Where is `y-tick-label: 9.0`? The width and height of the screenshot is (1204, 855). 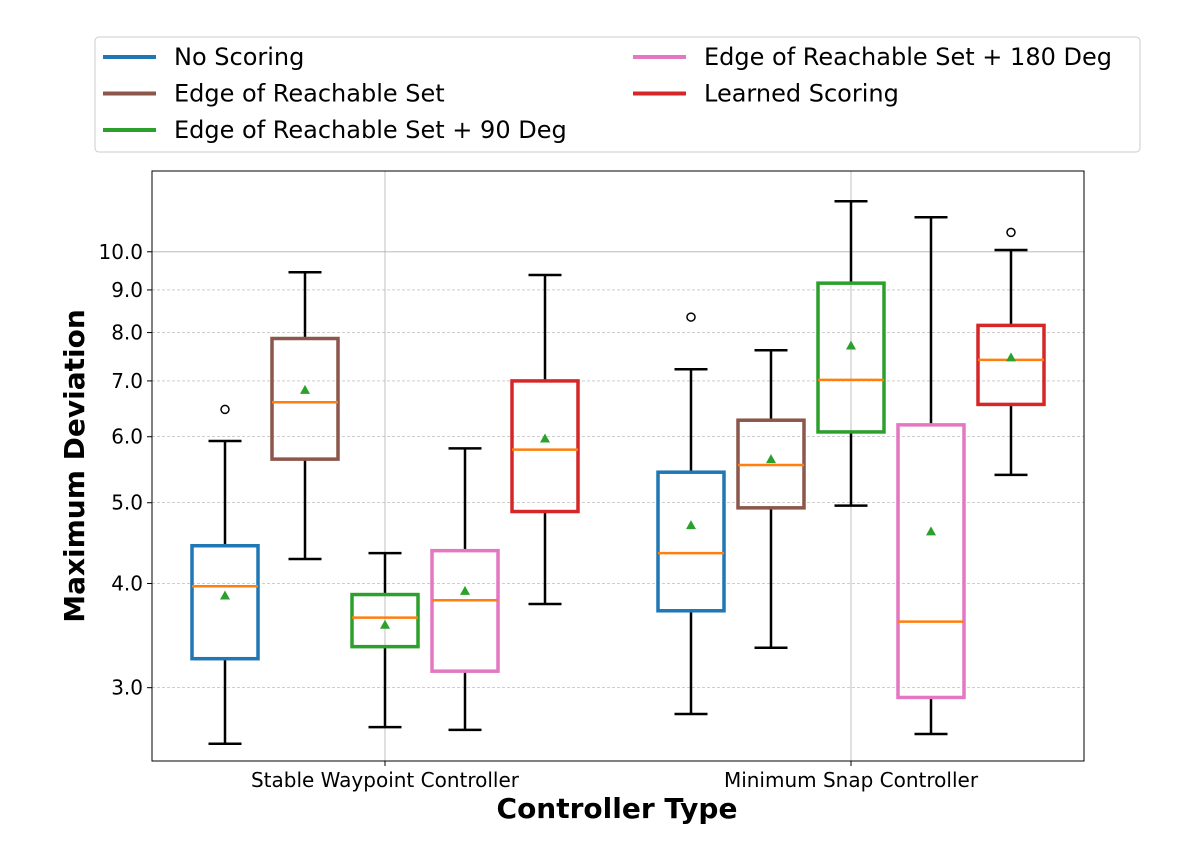
y-tick-label: 9.0 is located at coordinates (127, 290).